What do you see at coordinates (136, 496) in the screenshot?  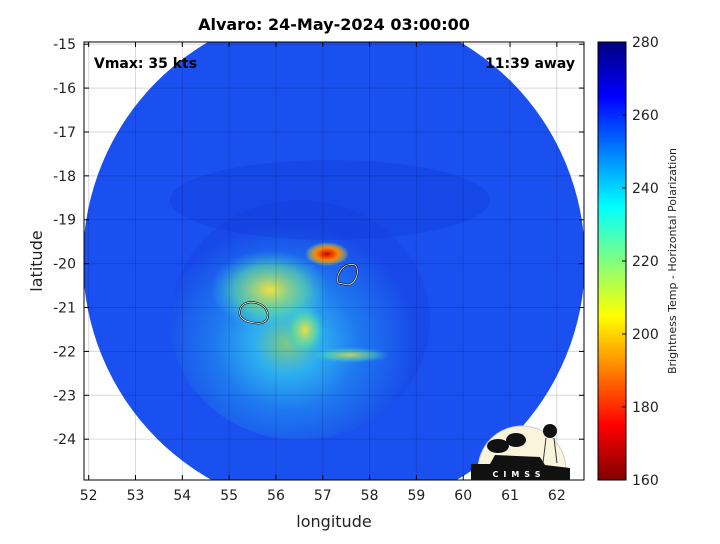 I see `x-tick-label: 53` at bounding box center [136, 496].